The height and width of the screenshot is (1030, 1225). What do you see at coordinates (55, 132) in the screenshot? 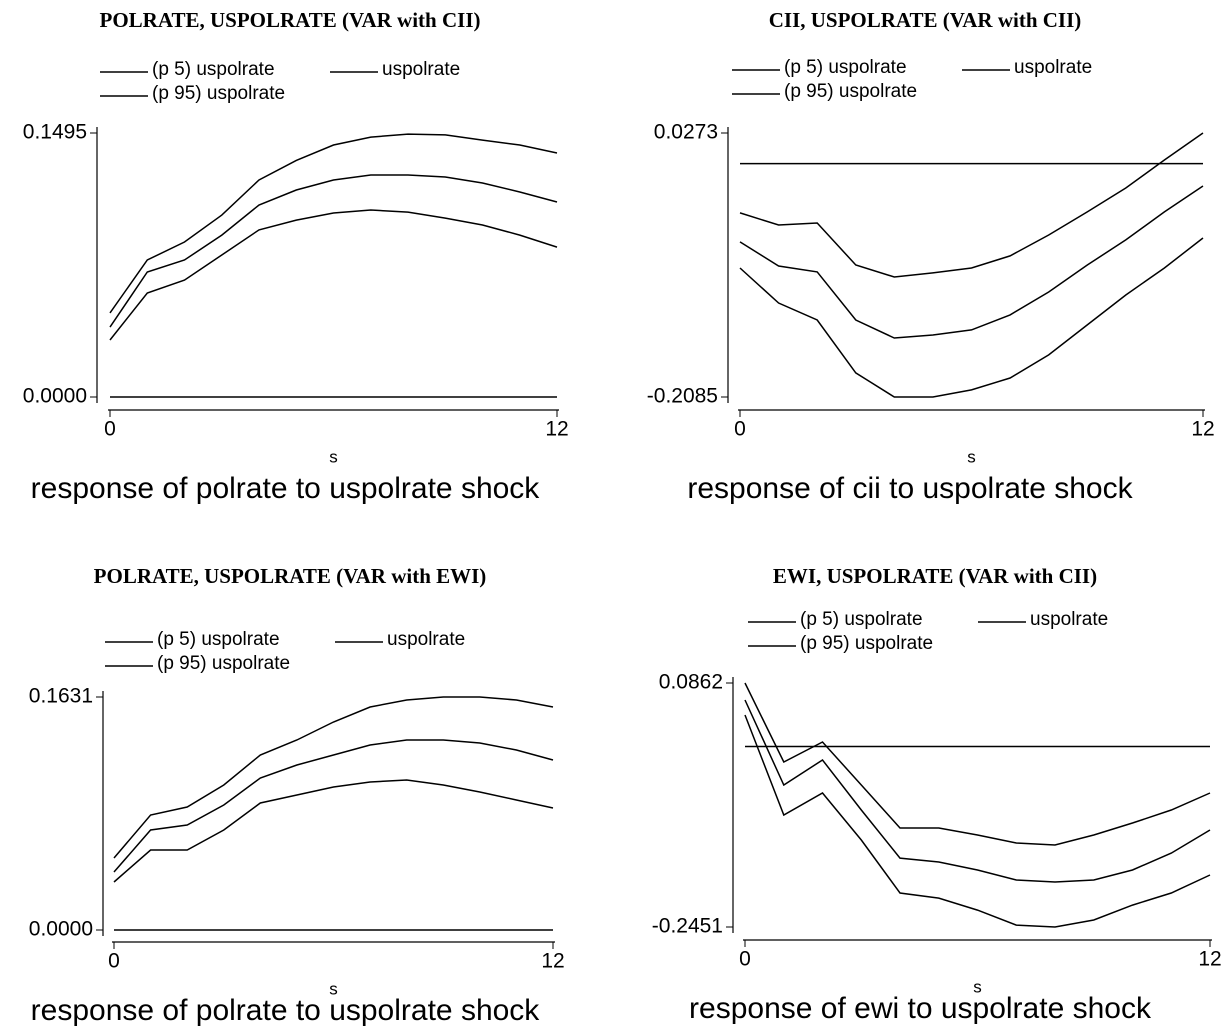
I see `y-tick-label: 0.1495` at bounding box center [55, 132].